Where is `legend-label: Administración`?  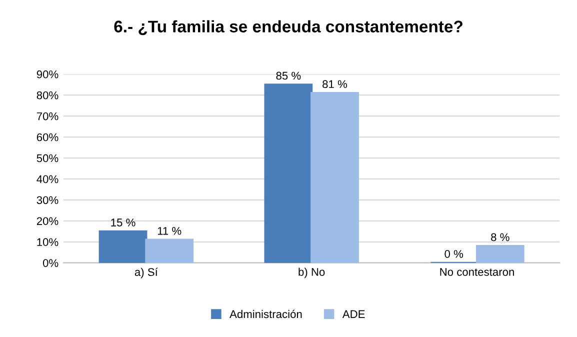
legend-label: Administración is located at coordinates (266, 314).